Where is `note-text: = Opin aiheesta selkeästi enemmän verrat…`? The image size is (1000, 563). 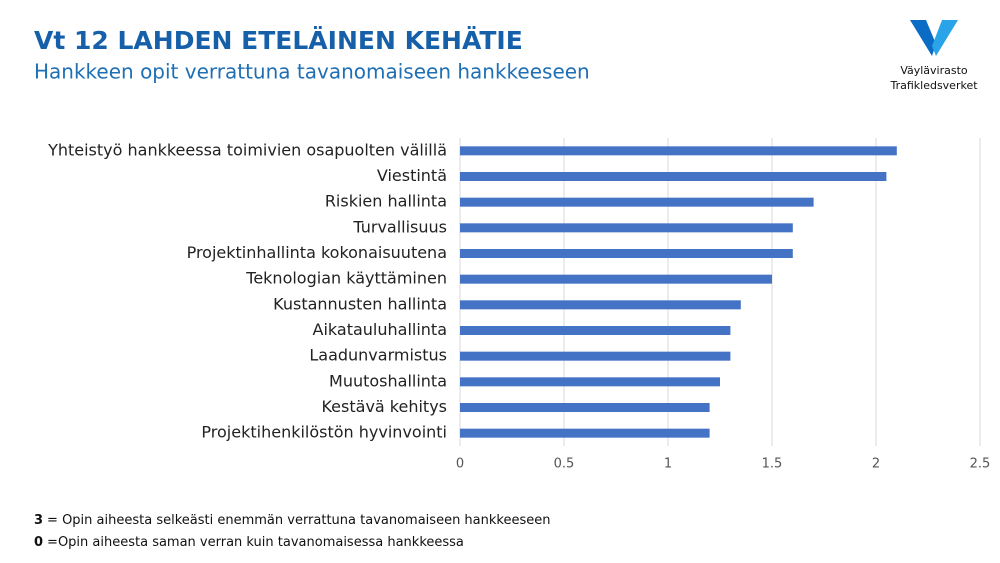
note-text: = Opin aiheesta selkeästi enemmän verrat… is located at coordinates (298, 520).